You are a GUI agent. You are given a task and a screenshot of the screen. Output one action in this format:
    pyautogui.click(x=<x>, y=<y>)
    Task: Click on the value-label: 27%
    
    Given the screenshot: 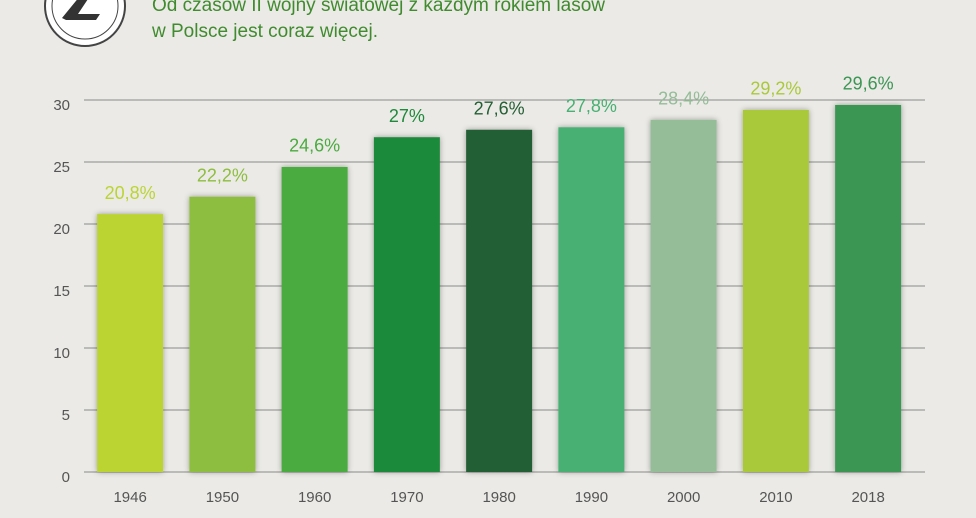 What is the action you would take?
    pyautogui.click(x=407, y=116)
    